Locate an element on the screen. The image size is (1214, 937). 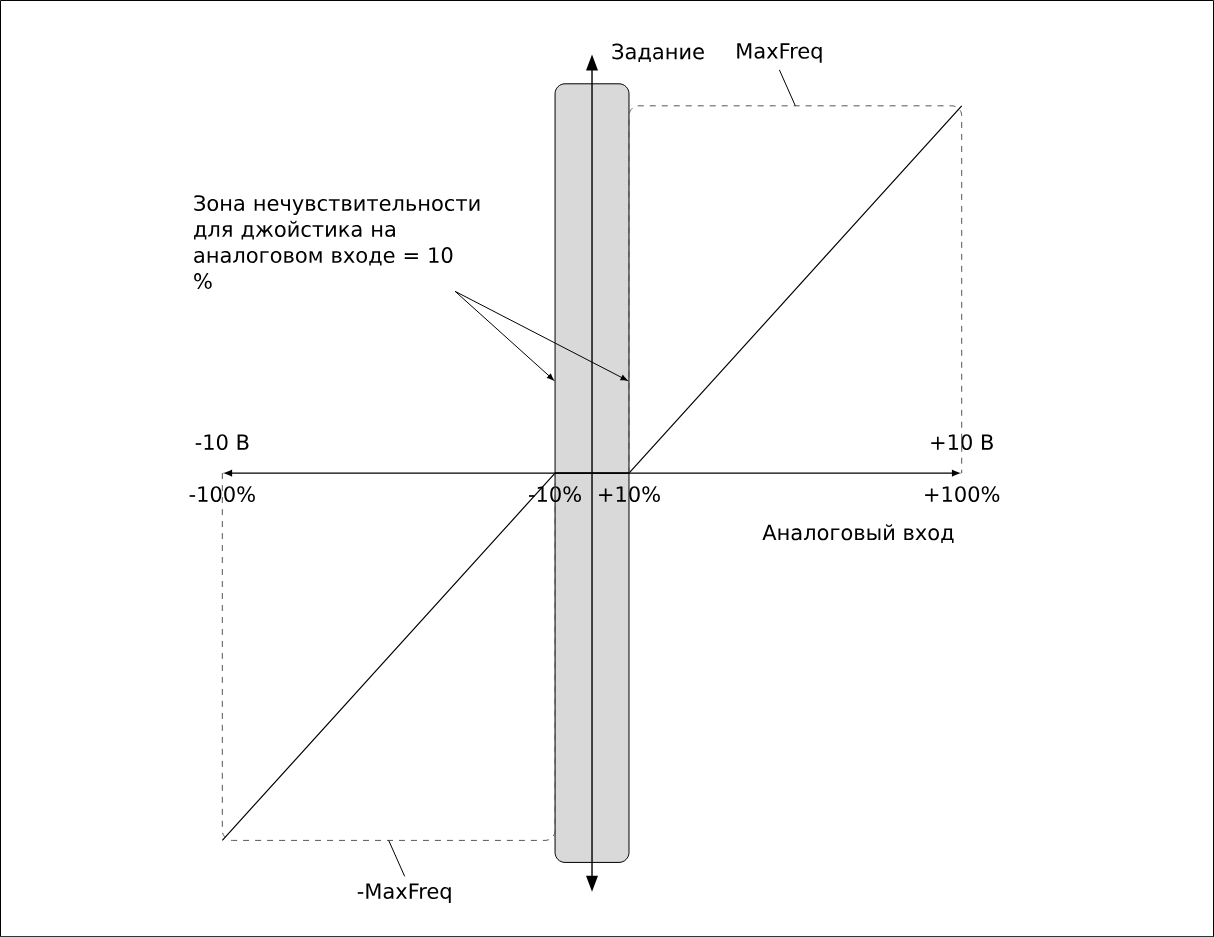
annotation: -10 В is located at coordinates (222, 442).